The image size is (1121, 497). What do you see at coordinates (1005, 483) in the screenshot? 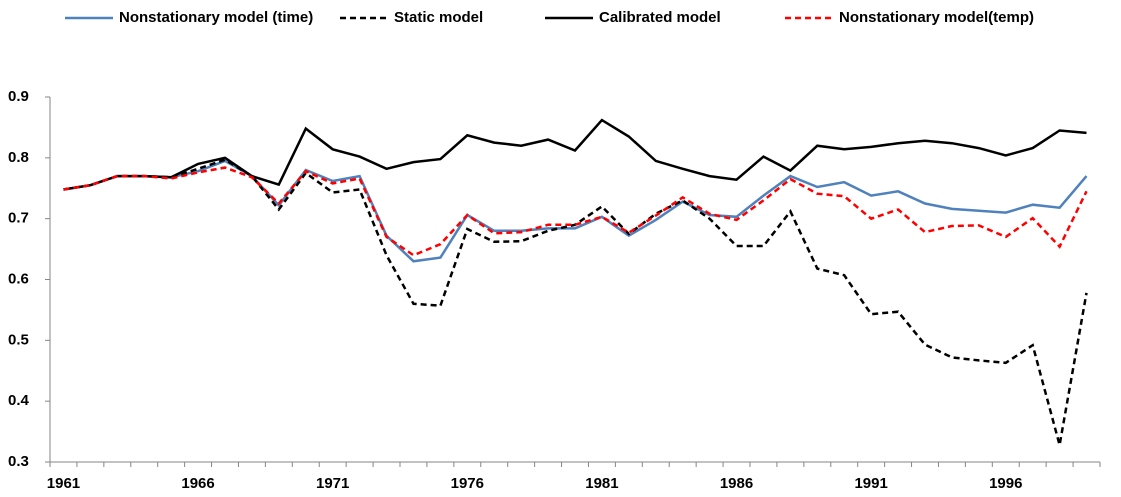
I see `x-tick-label: 1996` at bounding box center [1005, 483].